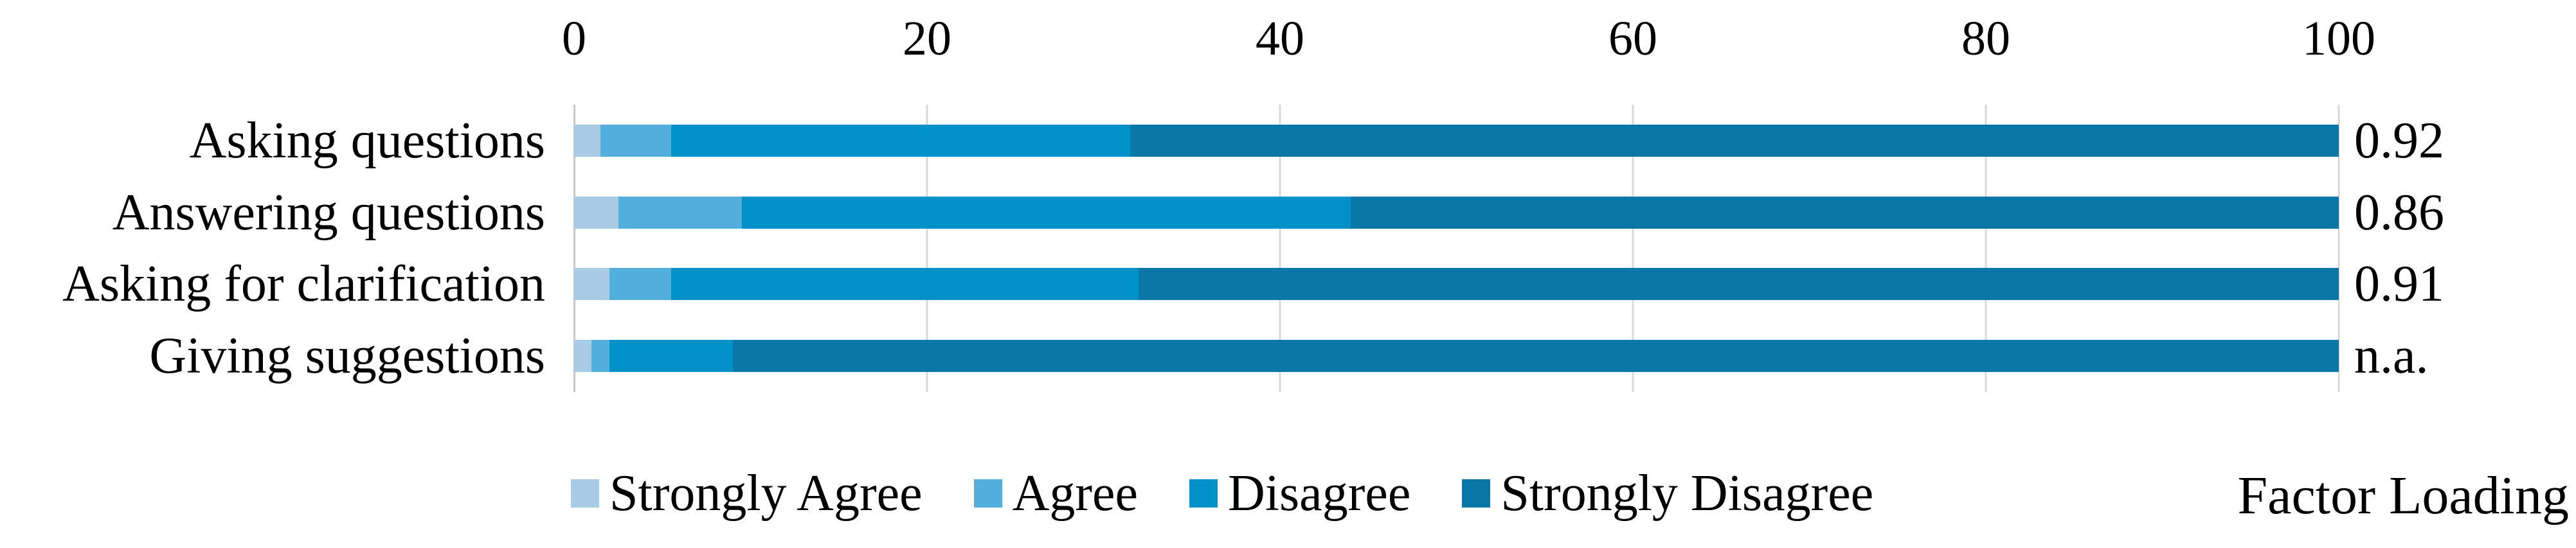 The width and height of the screenshot is (2576, 548). What do you see at coordinates (766, 493) in the screenshot?
I see `legend-label: Strongly Agree` at bounding box center [766, 493].